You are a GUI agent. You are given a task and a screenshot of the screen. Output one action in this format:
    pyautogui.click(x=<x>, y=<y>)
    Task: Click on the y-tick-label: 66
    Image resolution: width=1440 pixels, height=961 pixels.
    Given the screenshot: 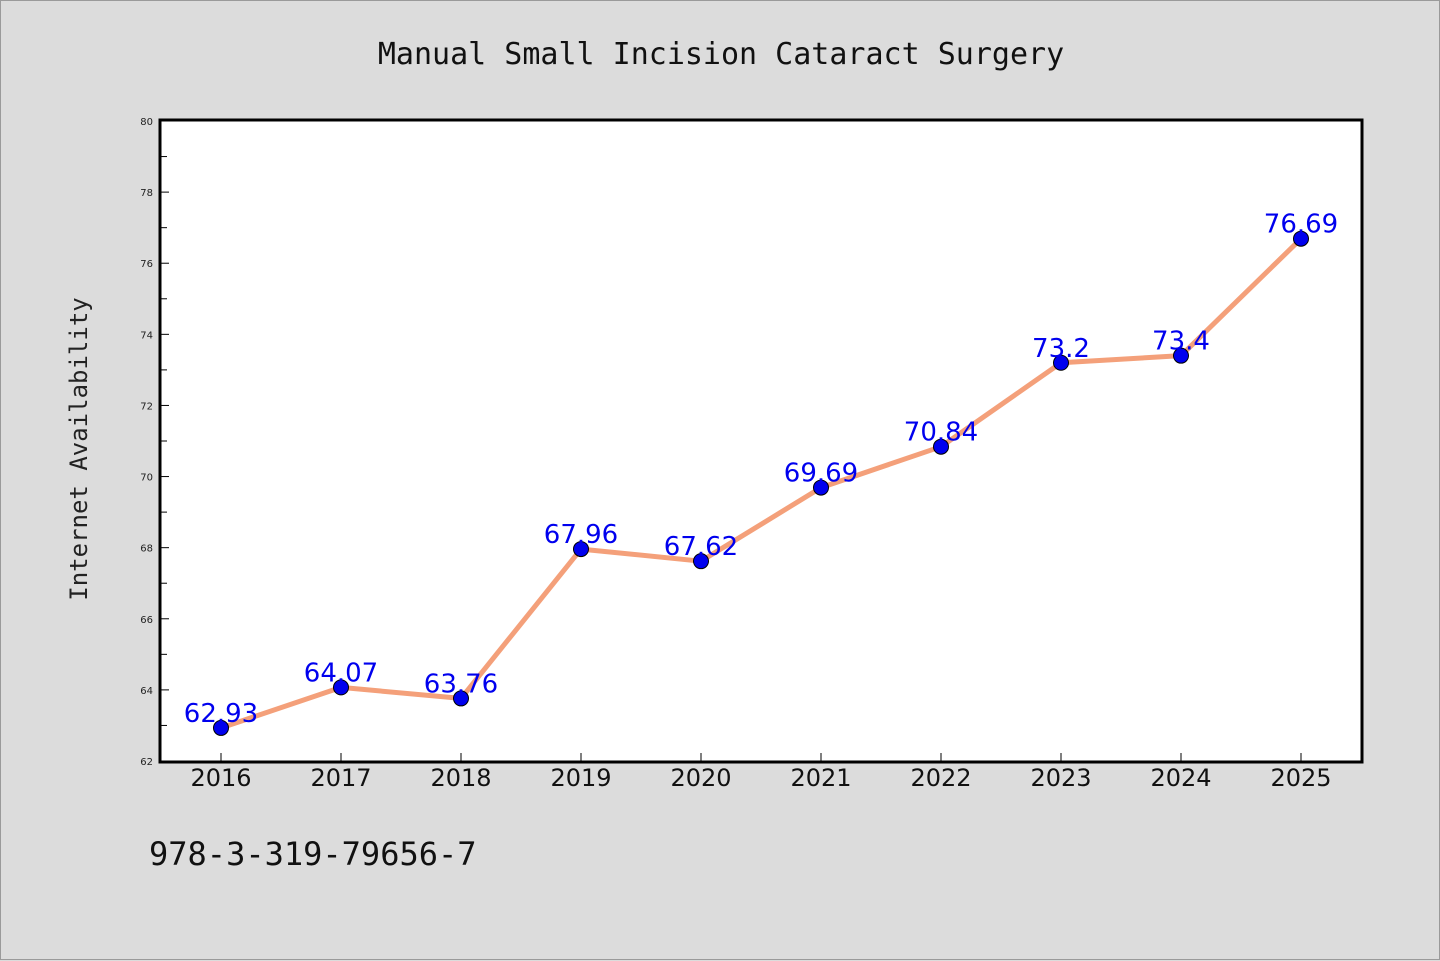 What is the action you would take?
    pyautogui.click(x=146, y=620)
    